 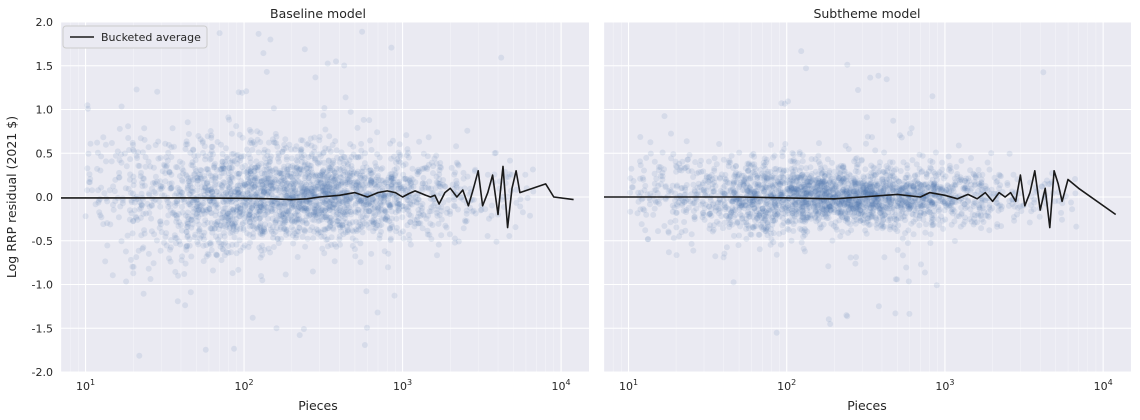 What do you see at coordinates (944, 385) in the screenshot?
I see `x-tick-label: 103` at bounding box center [944, 385].